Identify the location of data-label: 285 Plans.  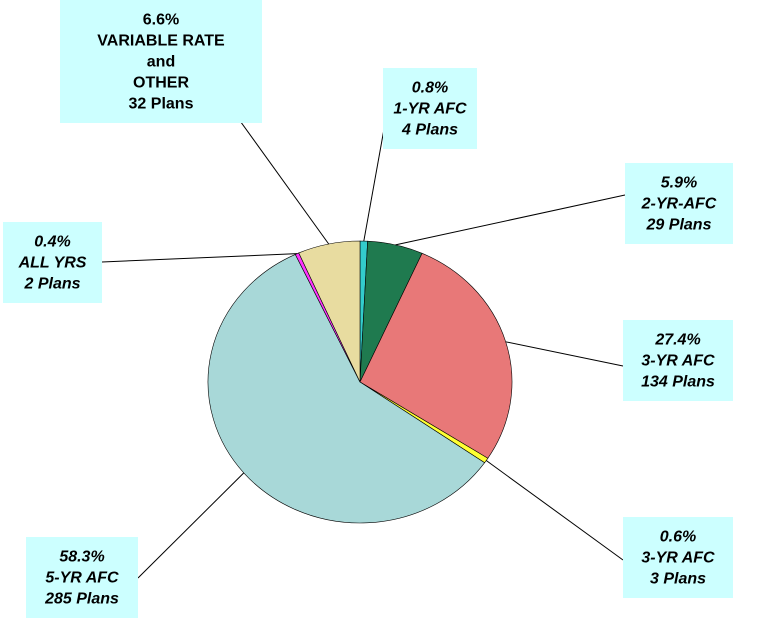
(81, 599).